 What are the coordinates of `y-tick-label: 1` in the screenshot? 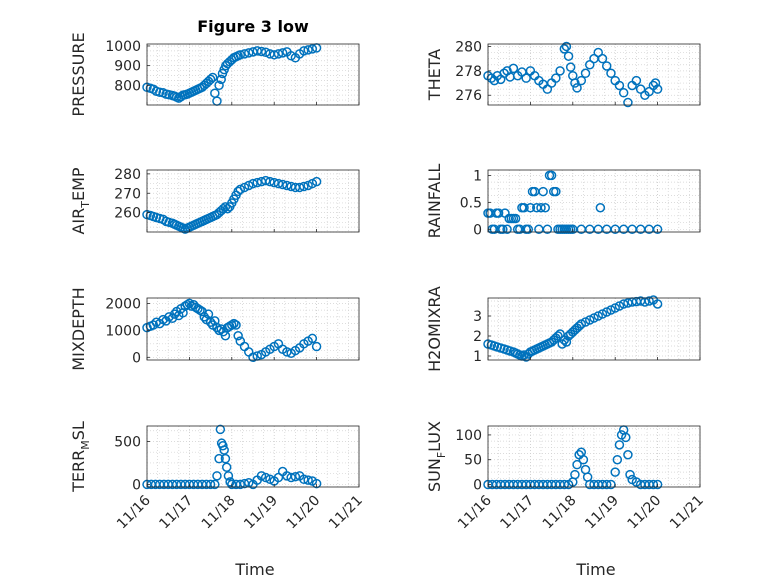 It's located at (477, 176).